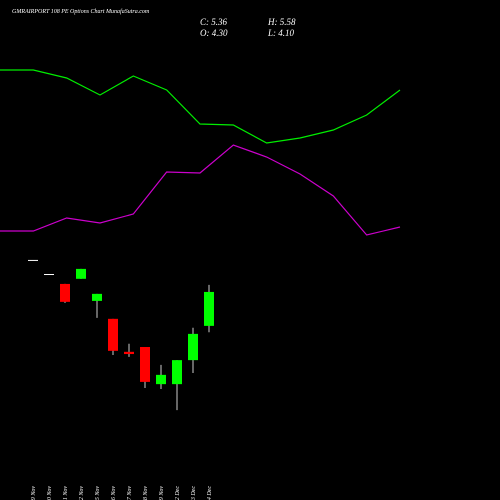 The image size is (500, 500). Describe the element at coordinates (281, 22) in the screenshot. I see `high-label: H: 5.58` at that location.